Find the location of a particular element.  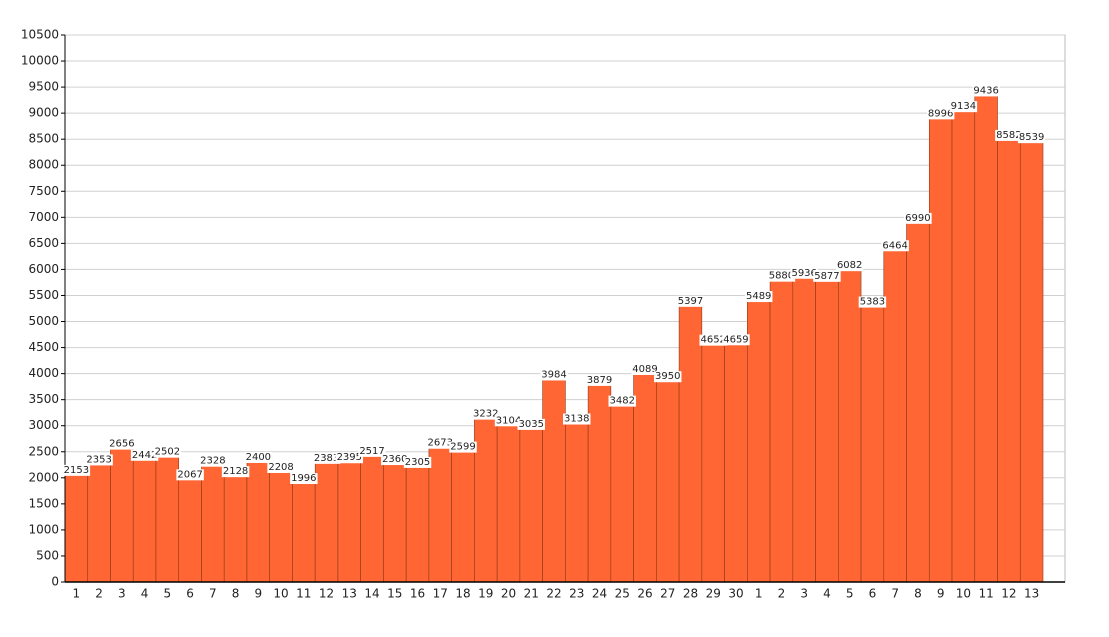

y-tick-label: 1000 is located at coordinates (43, 529).